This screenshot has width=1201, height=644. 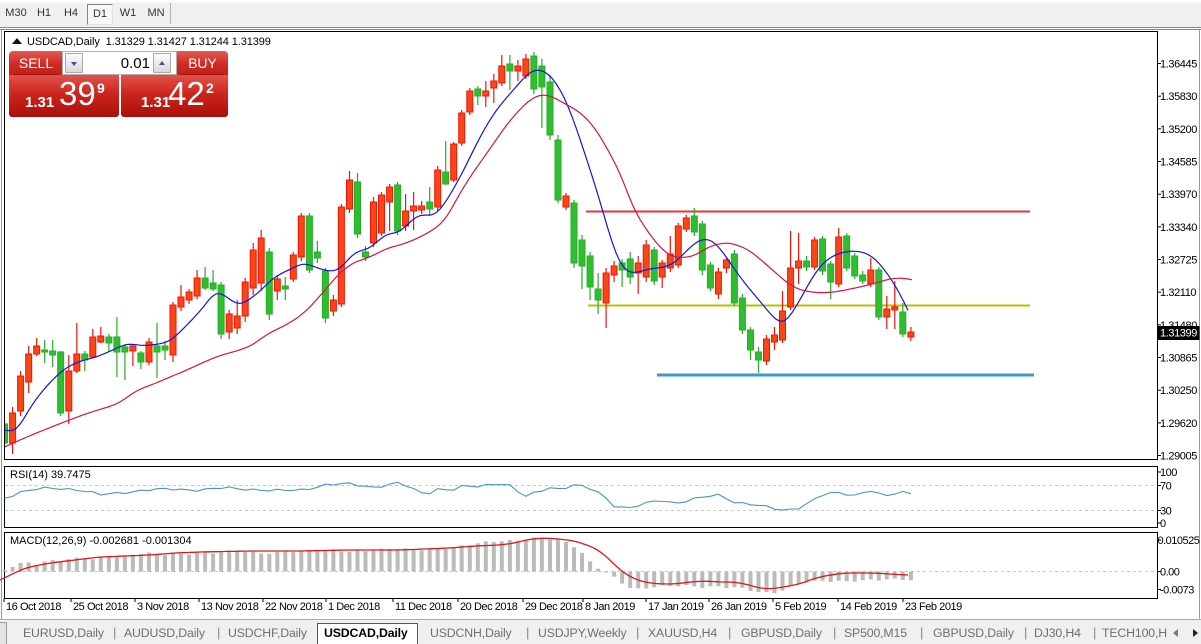 I want to click on svg-text: 3 Nov 2018, so click(x=163, y=607).